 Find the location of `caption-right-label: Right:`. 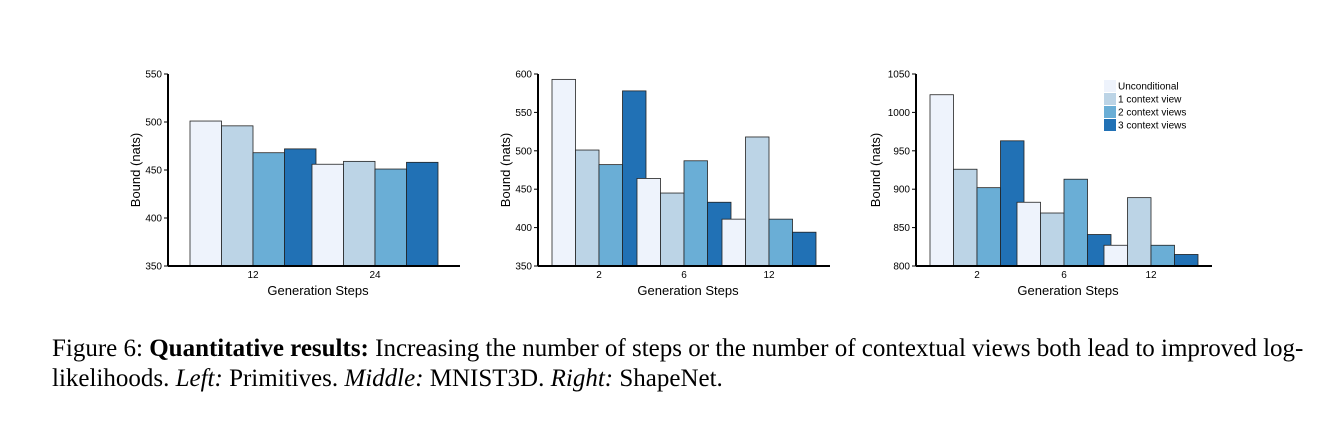

caption-right-label: Right: is located at coordinates (582, 378).